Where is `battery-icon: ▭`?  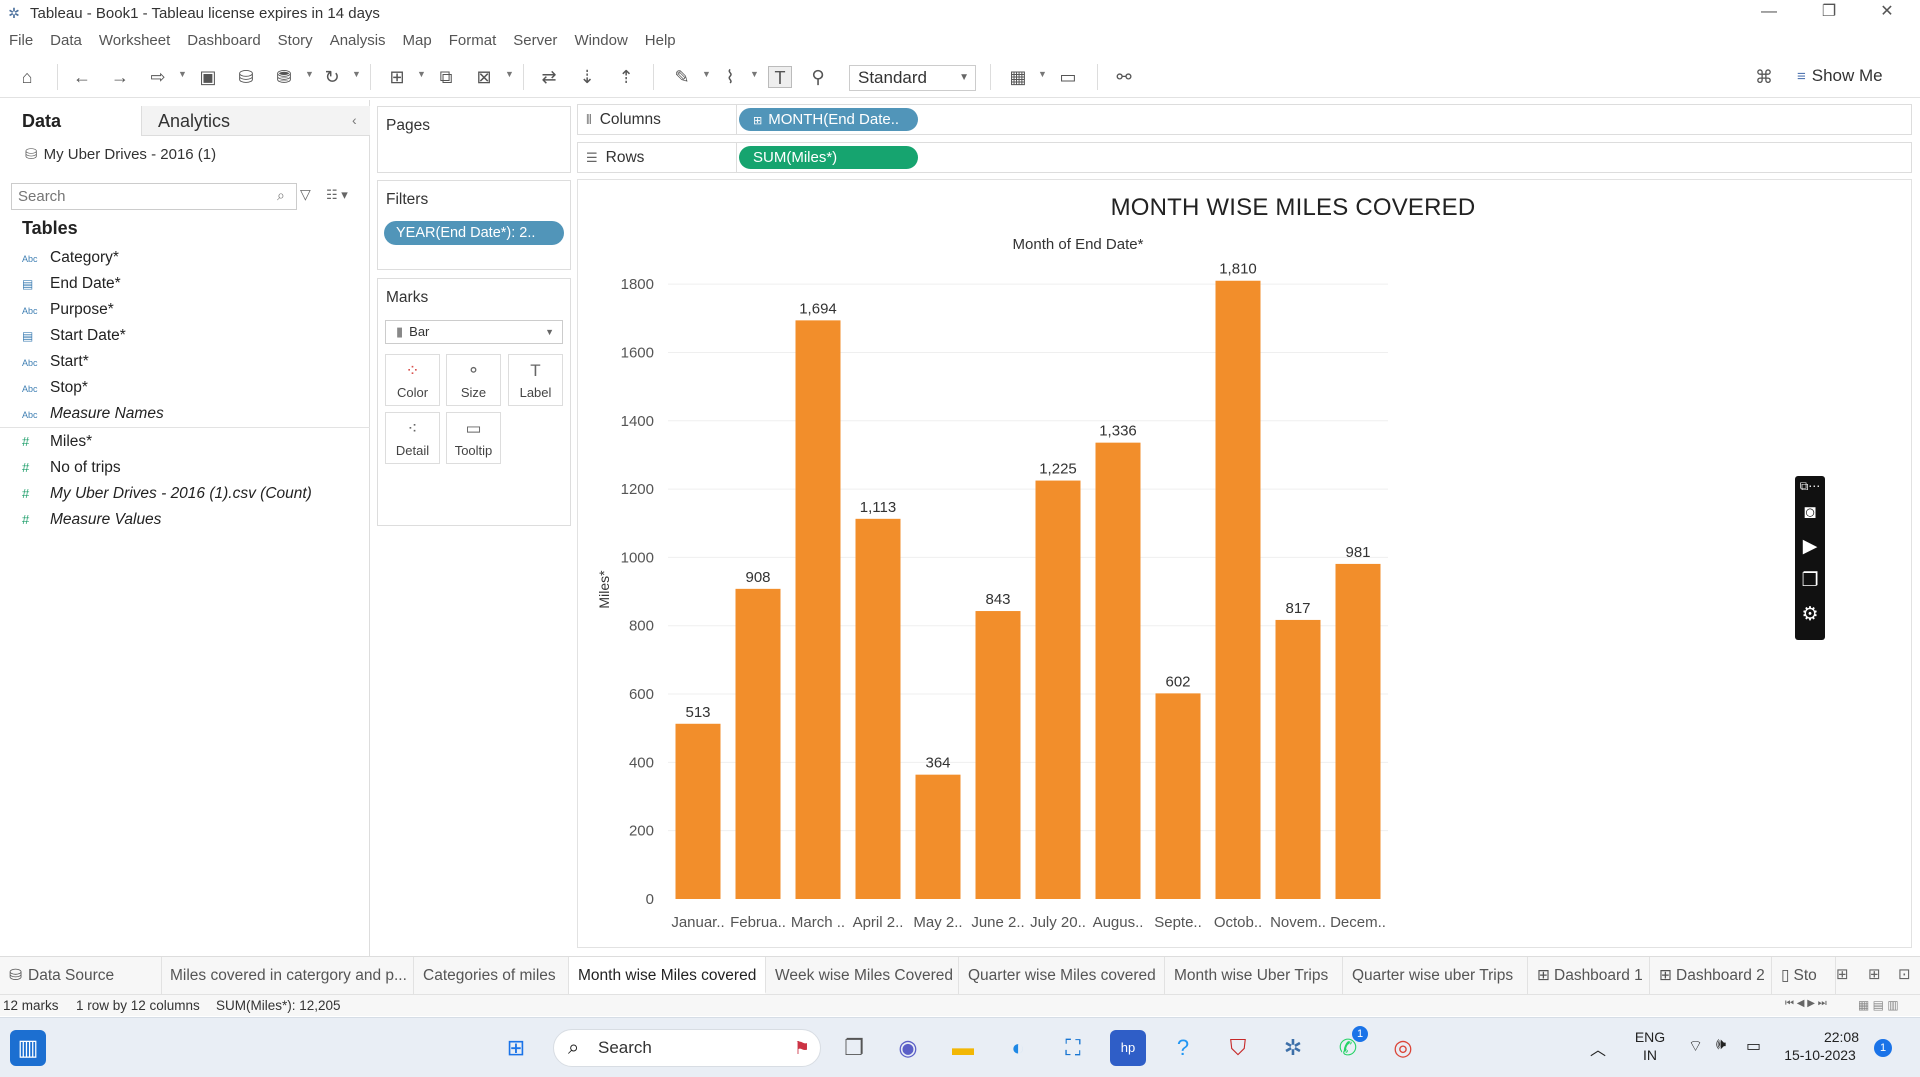
battery-icon: ▭ is located at coordinates (1754, 1046).